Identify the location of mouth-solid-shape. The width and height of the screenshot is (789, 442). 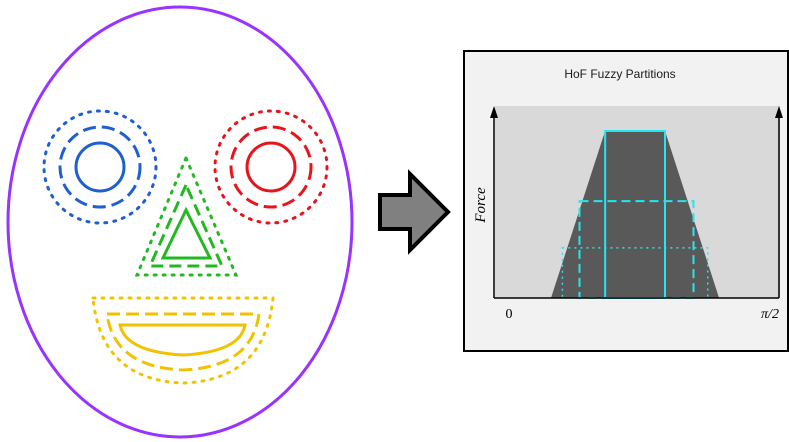
(182, 340).